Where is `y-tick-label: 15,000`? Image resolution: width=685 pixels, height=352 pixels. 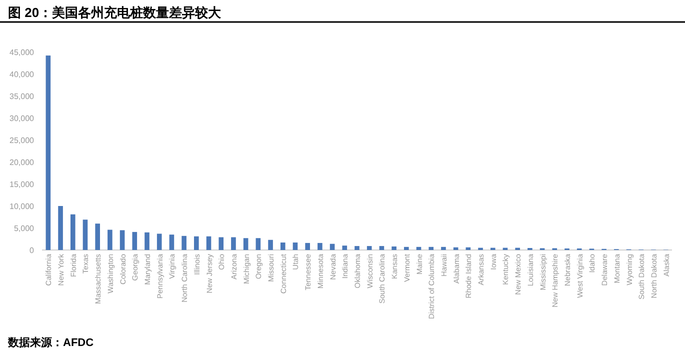
y-tick-label: 15,000 is located at coordinates (22, 184).